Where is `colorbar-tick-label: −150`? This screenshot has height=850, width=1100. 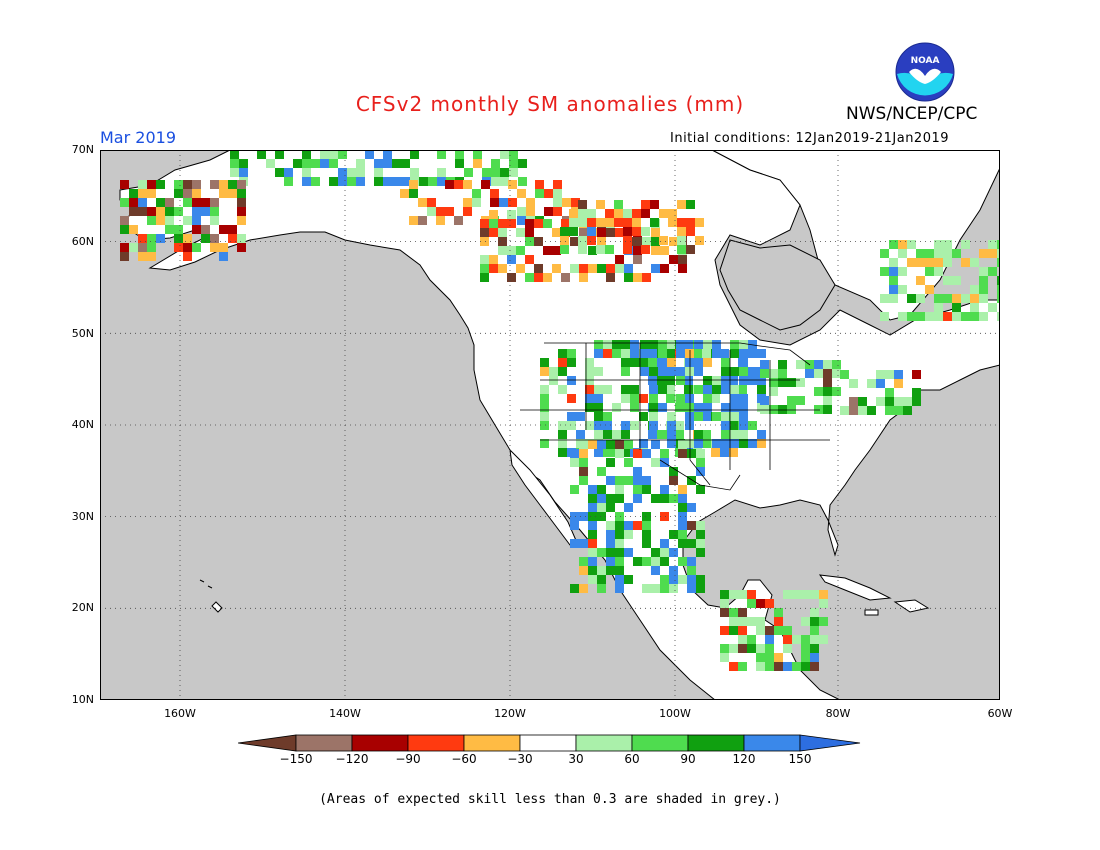 colorbar-tick-label: −150 is located at coordinates (296, 759).